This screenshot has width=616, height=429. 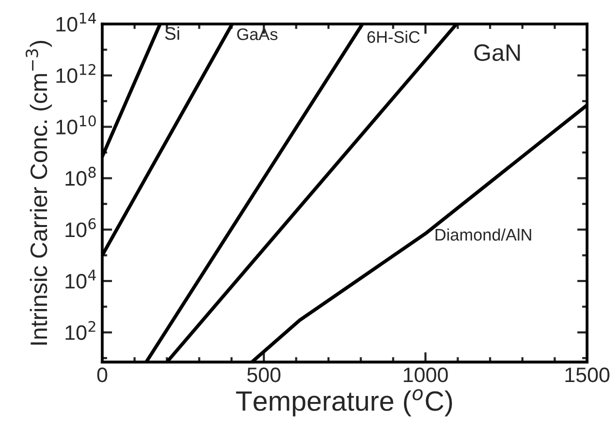 What do you see at coordinates (81, 176) in the screenshot?
I see `y-tick-label: 10$^{8}$` at bounding box center [81, 176].